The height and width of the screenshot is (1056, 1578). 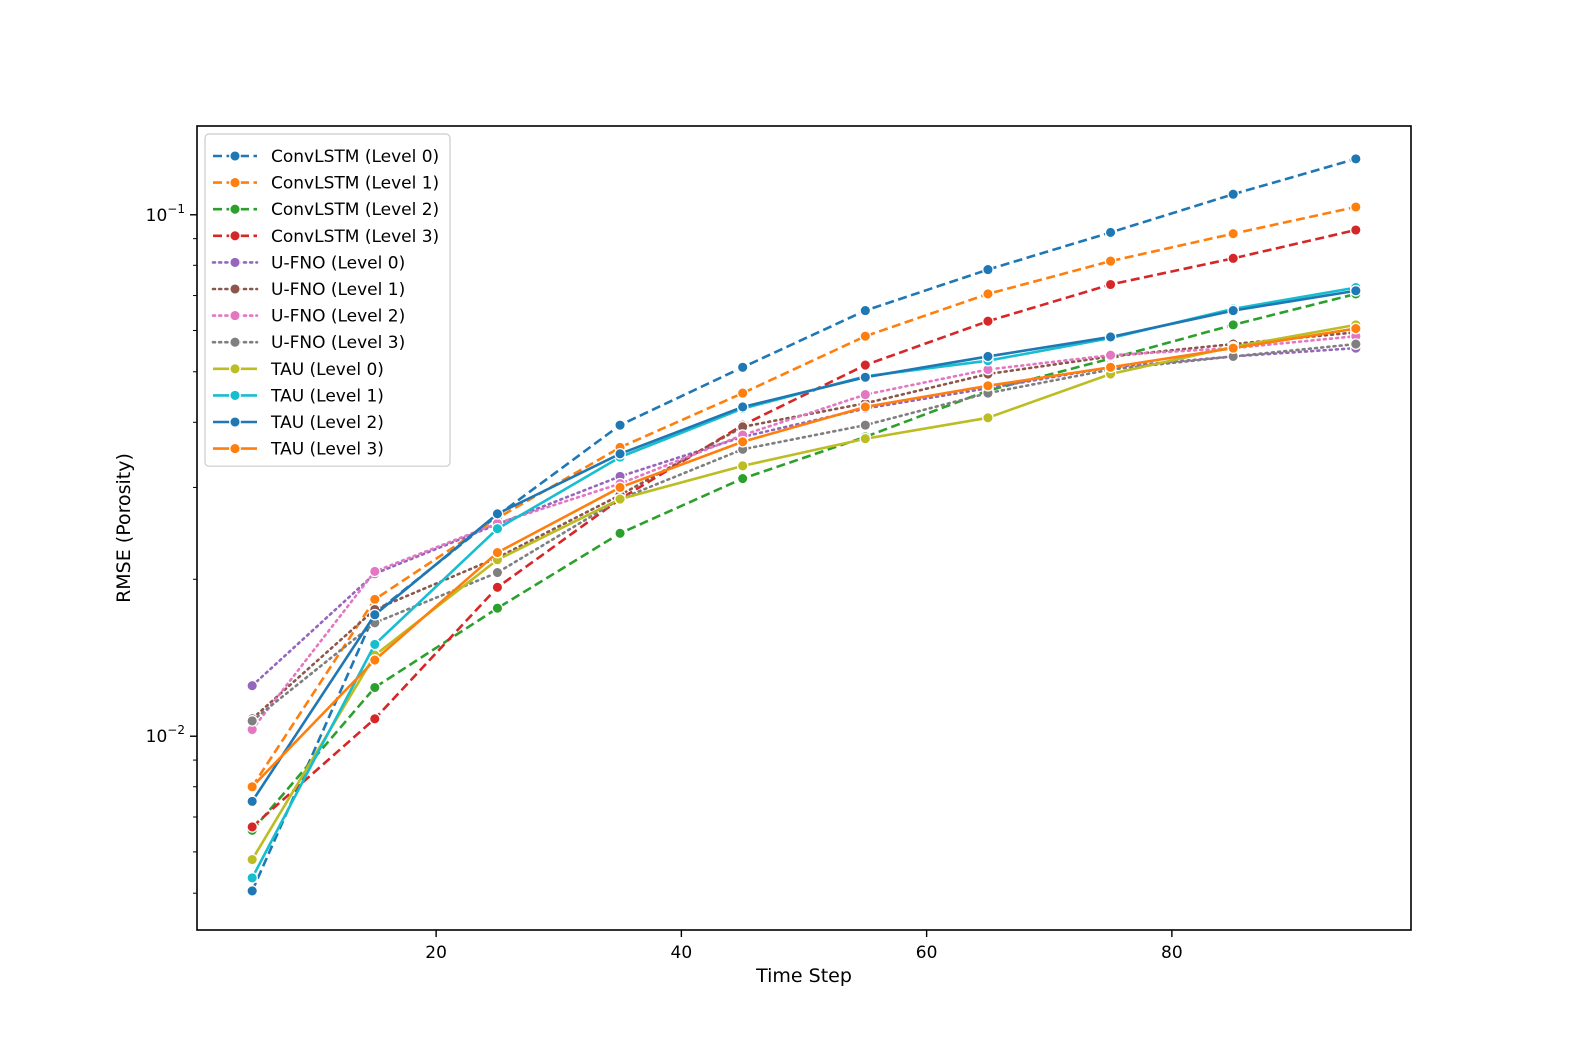 What do you see at coordinates (927, 953) in the screenshot?
I see `x-tick-label: 60` at bounding box center [927, 953].